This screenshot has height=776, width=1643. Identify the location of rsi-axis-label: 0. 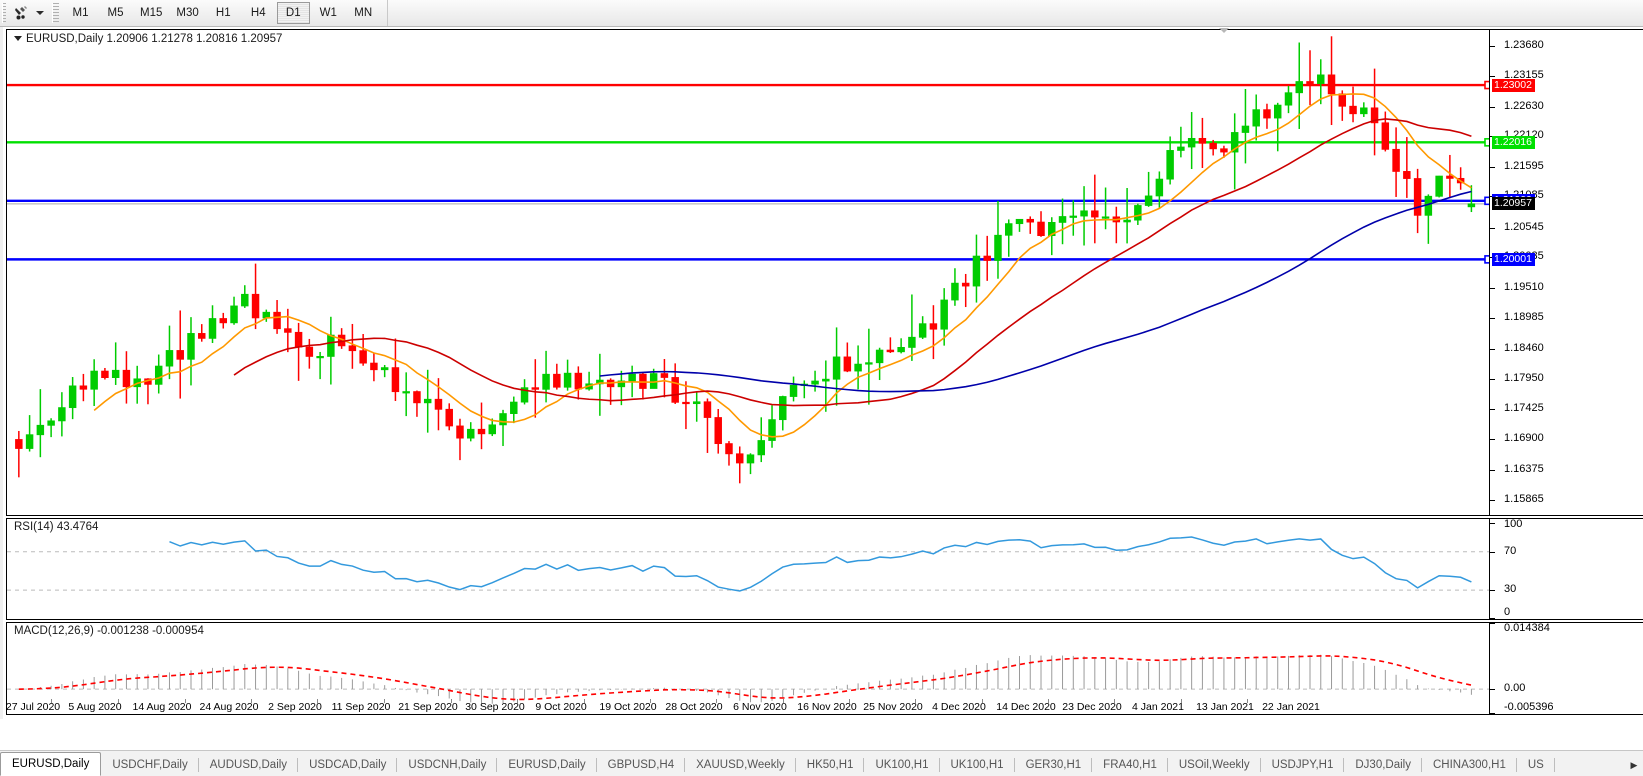
(1507, 612).